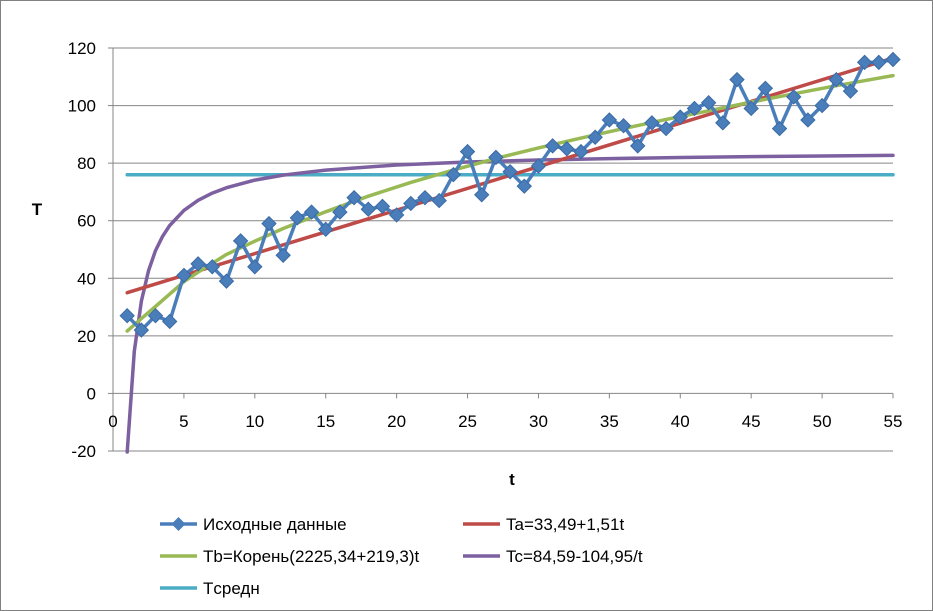  What do you see at coordinates (538, 421) in the screenshot?
I see `x-tick-label: 30` at bounding box center [538, 421].